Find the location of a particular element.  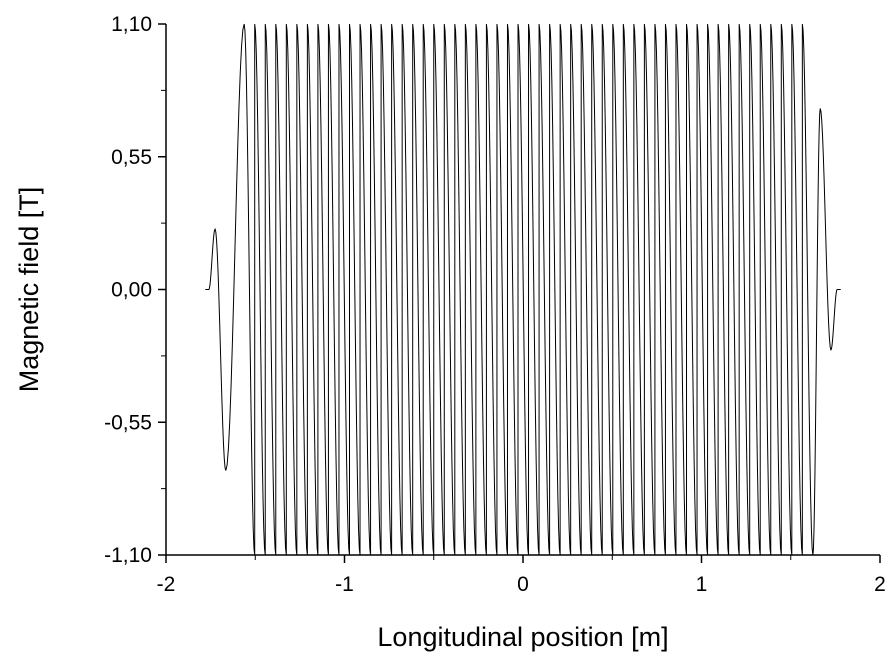

x-tick-label: 1 is located at coordinates (702, 584).